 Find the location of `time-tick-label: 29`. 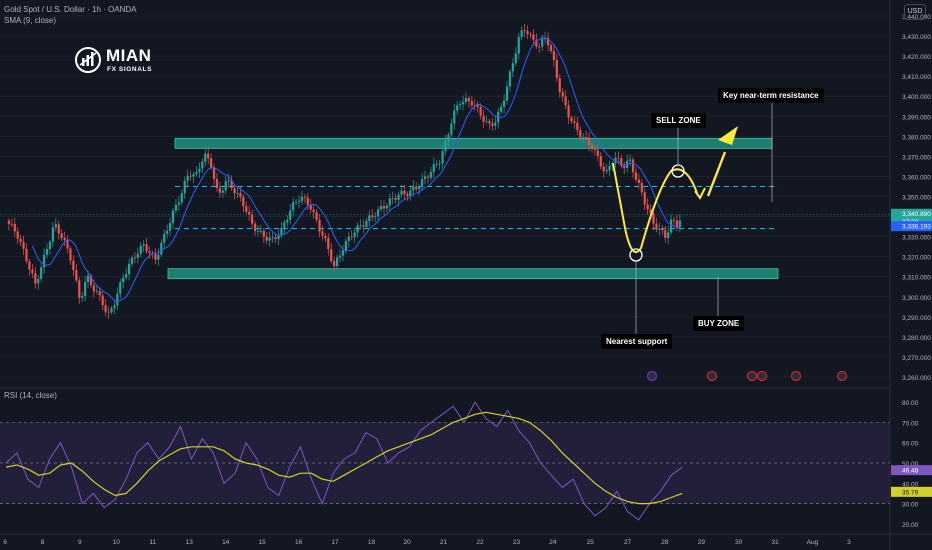

time-tick-label: 29 is located at coordinates (702, 542).